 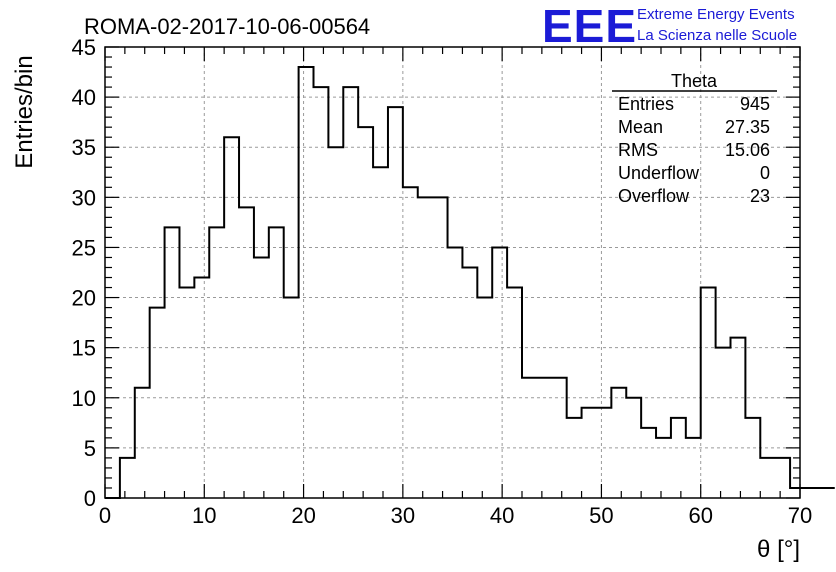 I want to click on y-tick-label: 35, so click(x=84, y=147).